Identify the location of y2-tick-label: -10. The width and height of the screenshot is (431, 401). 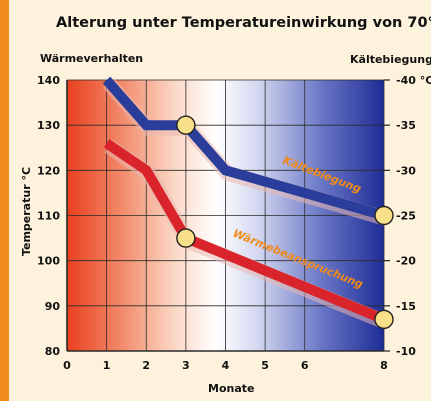
(406, 351).